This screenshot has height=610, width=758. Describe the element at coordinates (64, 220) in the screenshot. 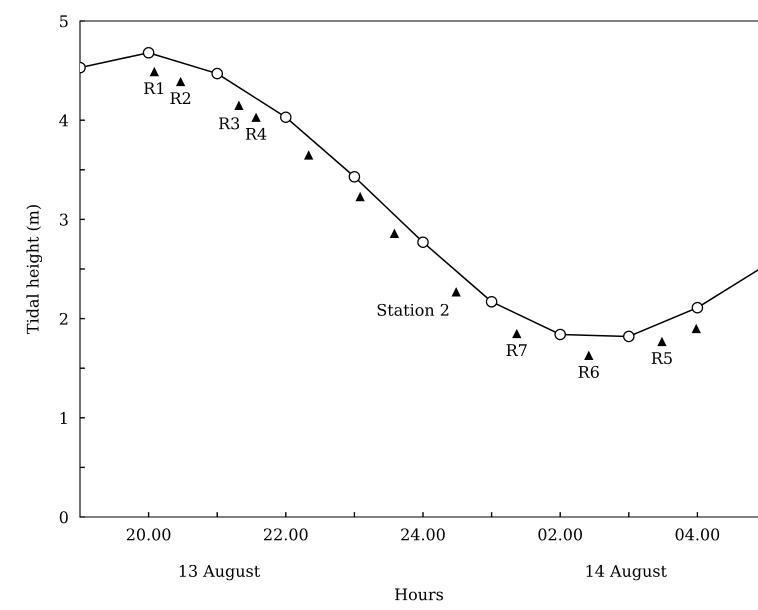

I see `y-tick-label: 3` at that location.